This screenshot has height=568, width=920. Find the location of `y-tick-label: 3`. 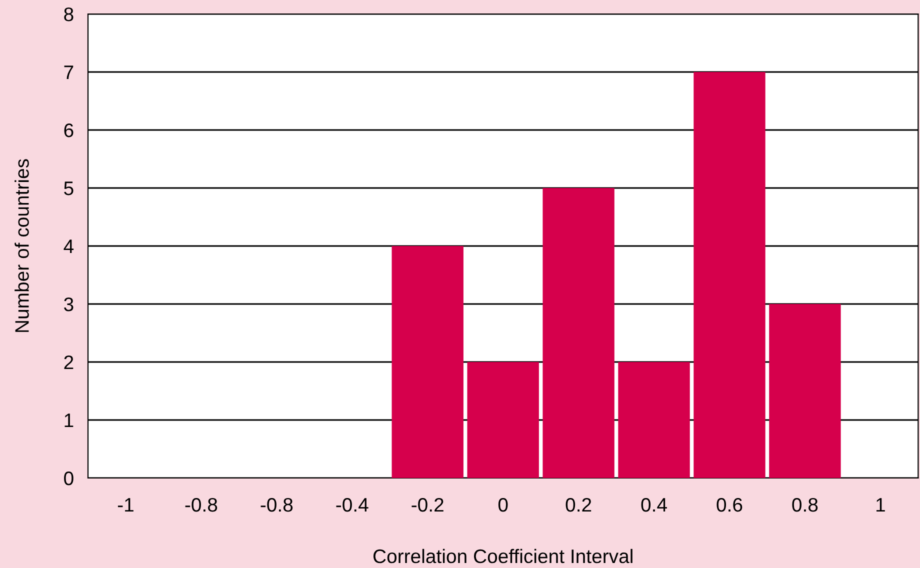

y-tick-label: 3 is located at coordinates (69, 304).